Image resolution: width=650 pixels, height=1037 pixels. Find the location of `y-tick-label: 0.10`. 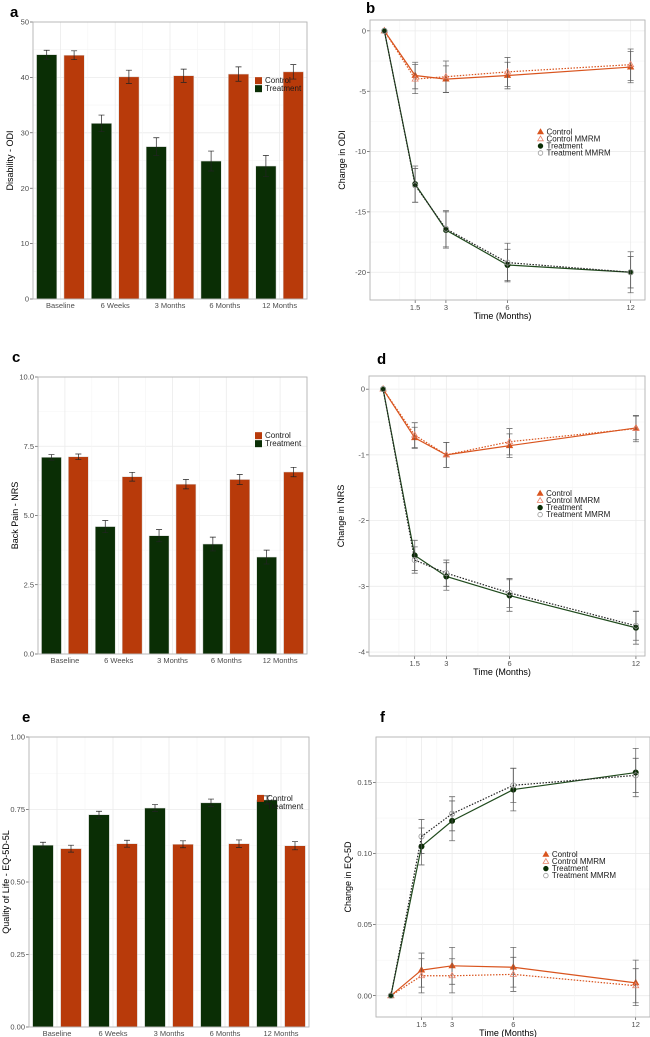

y-tick-label: 0.10 is located at coordinates (364, 853).